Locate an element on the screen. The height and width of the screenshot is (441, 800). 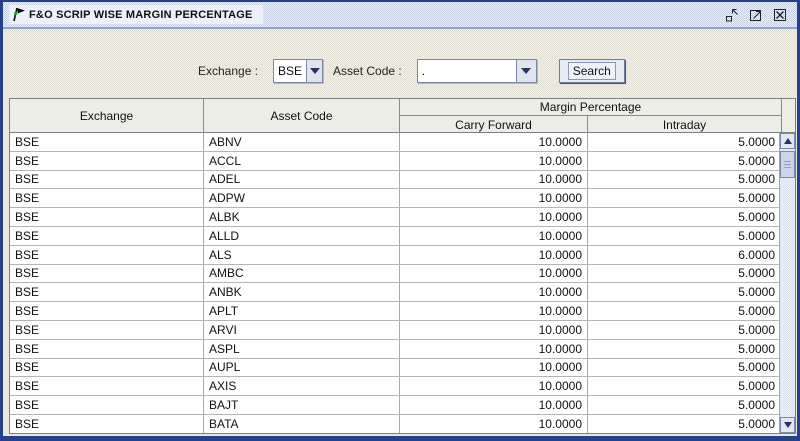
table-row: BSE ALS 10.0000 6.0000 is located at coordinates (394, 255).